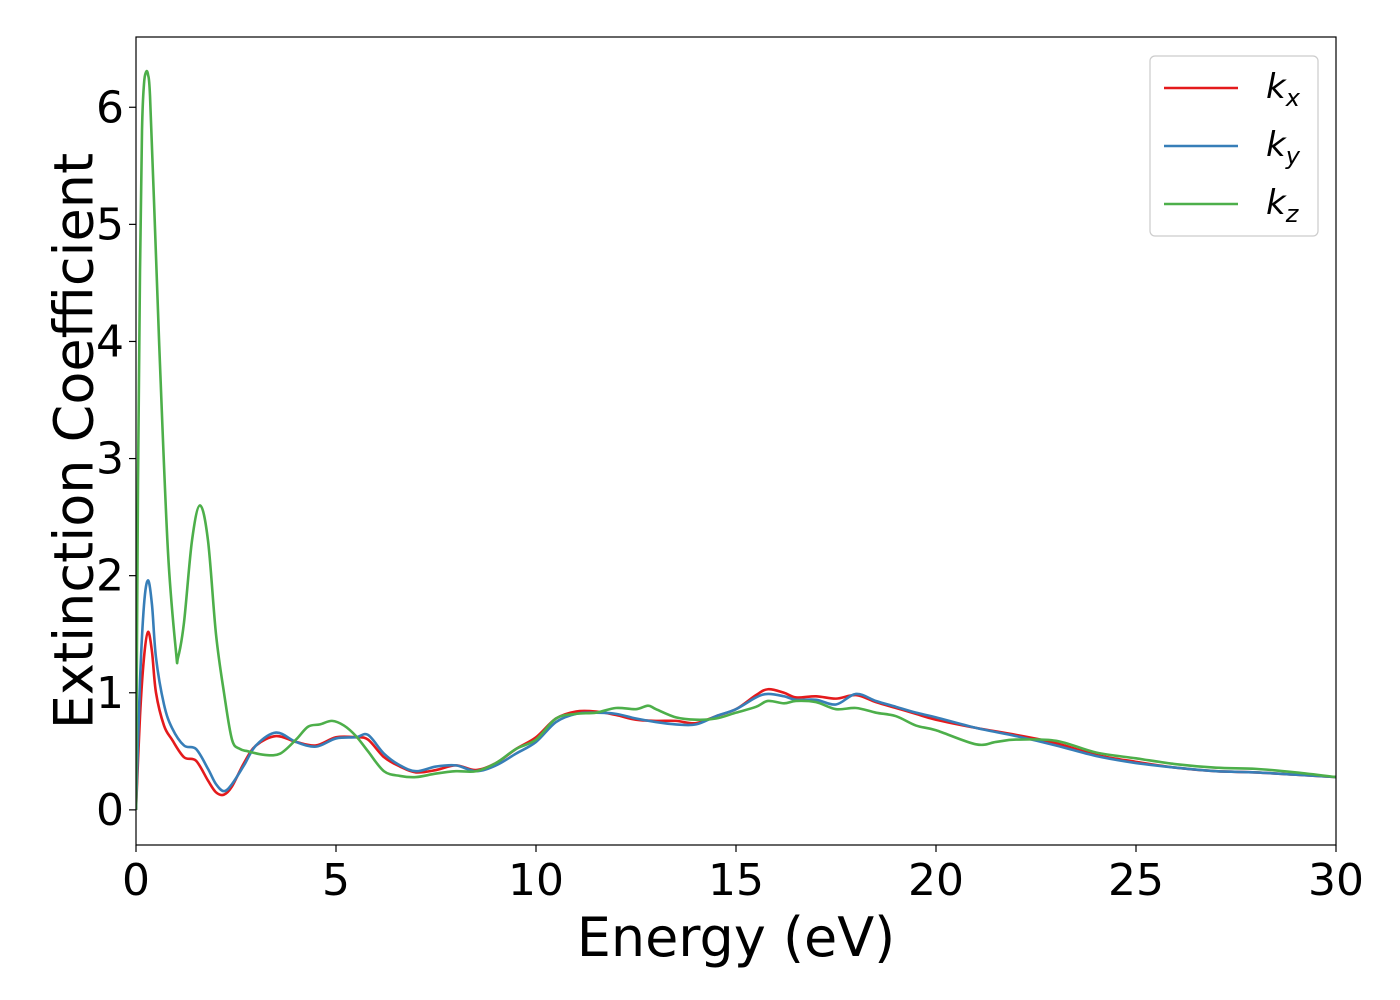 The width and height of the screenshot is (1400, 1000). What do you see at coordinates (536, 880) in the screenshot?
I see `x-tick-label: 10` at bounding box center [536, 880].